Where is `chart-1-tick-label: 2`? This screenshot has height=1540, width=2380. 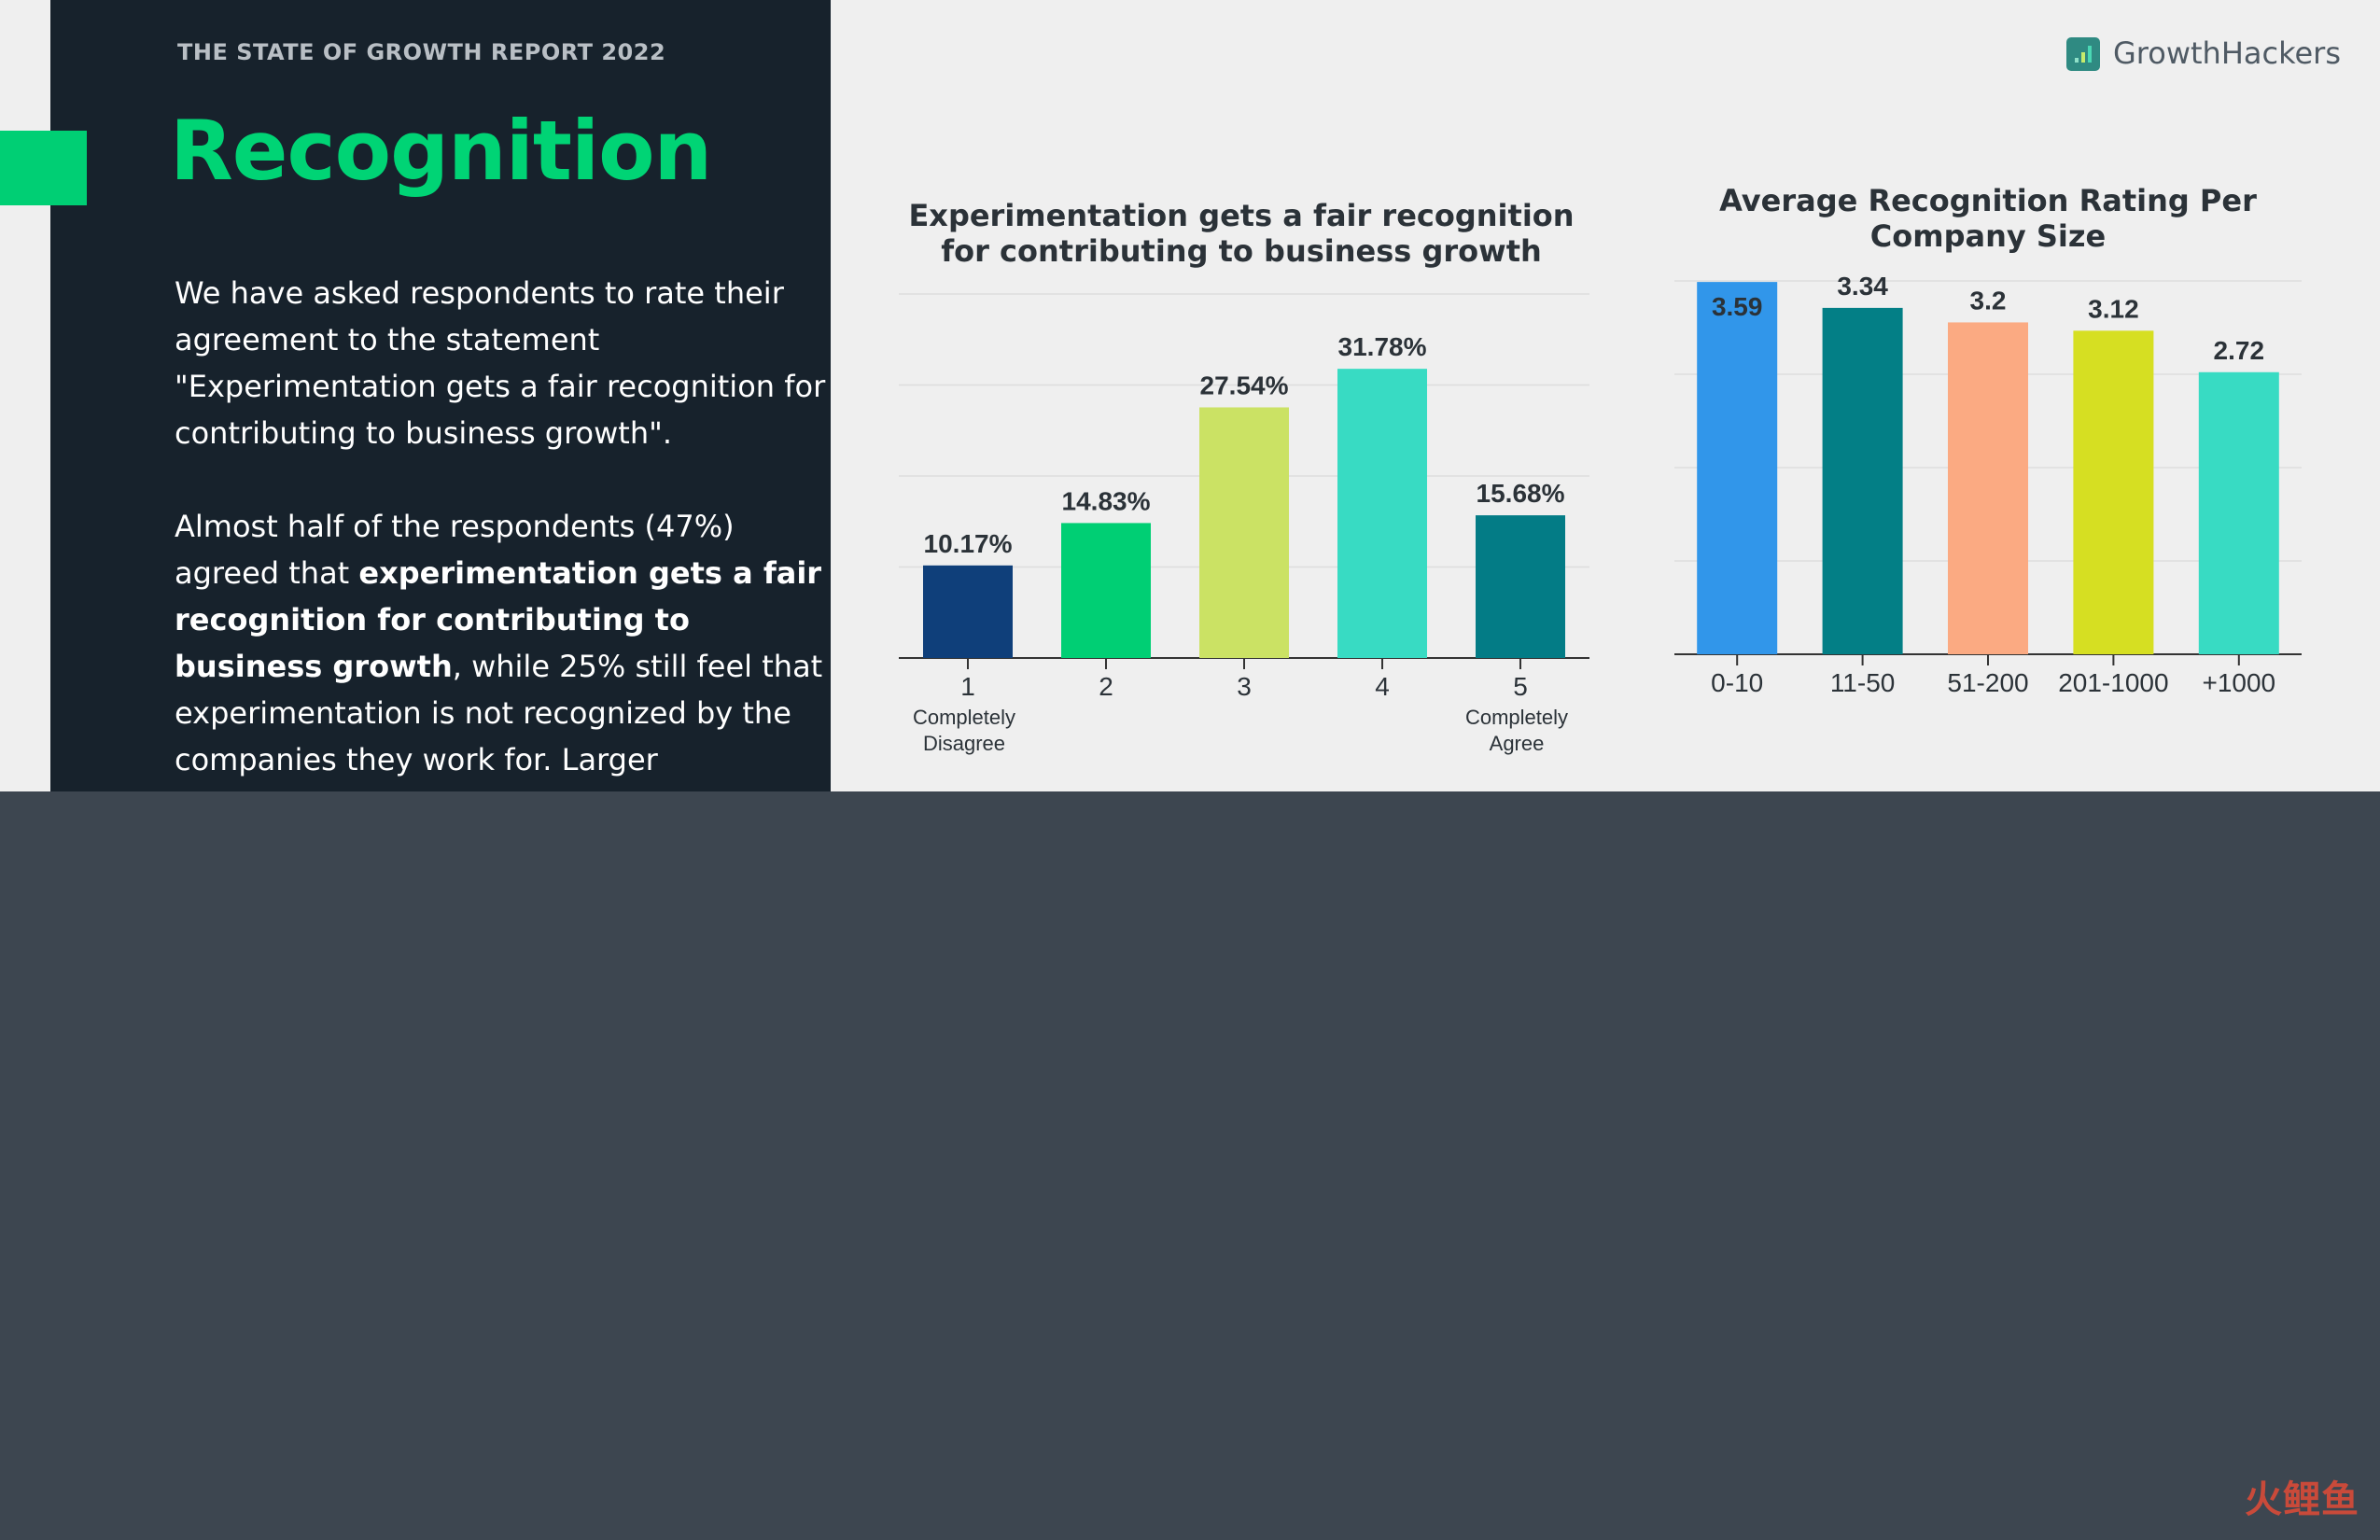
chart-1-tick-label: 2 is located at coordinates (1106, 686).